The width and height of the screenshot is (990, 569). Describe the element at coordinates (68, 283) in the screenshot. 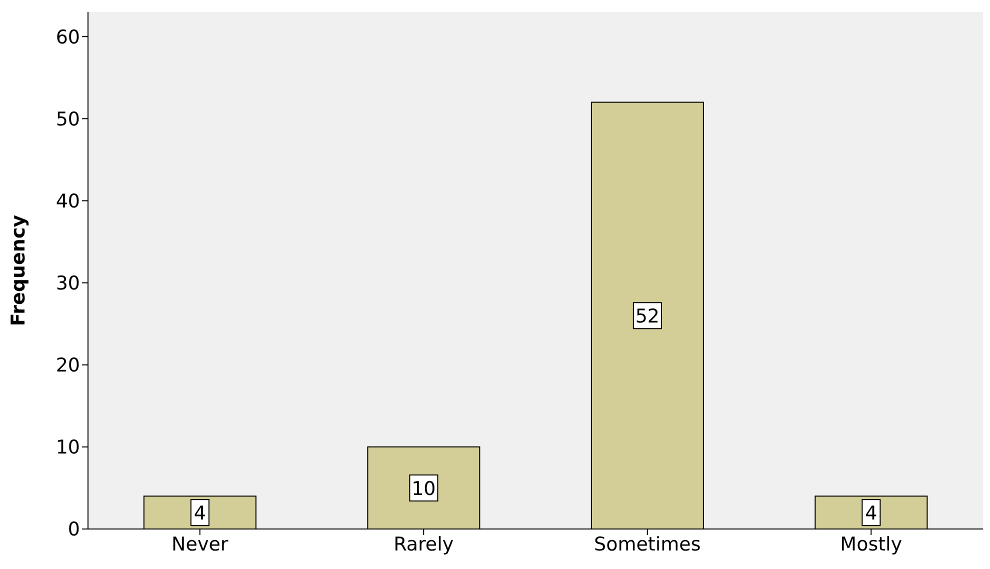

I see `y-tick-label: 30` at that location.